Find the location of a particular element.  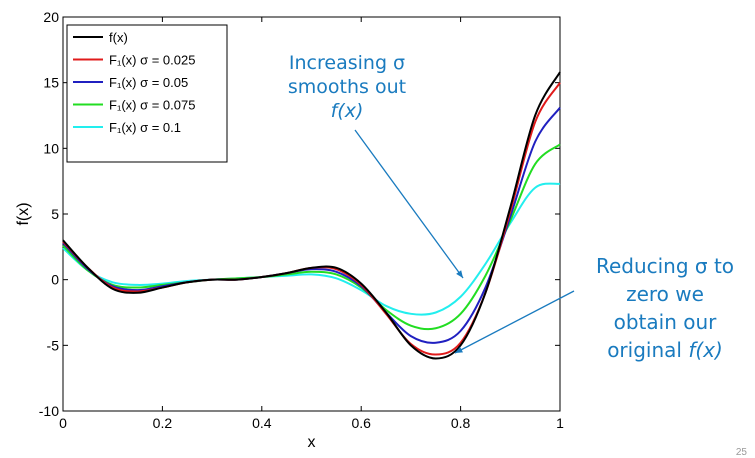

y-tick-label: 5 is located at coordinates (55, 214).